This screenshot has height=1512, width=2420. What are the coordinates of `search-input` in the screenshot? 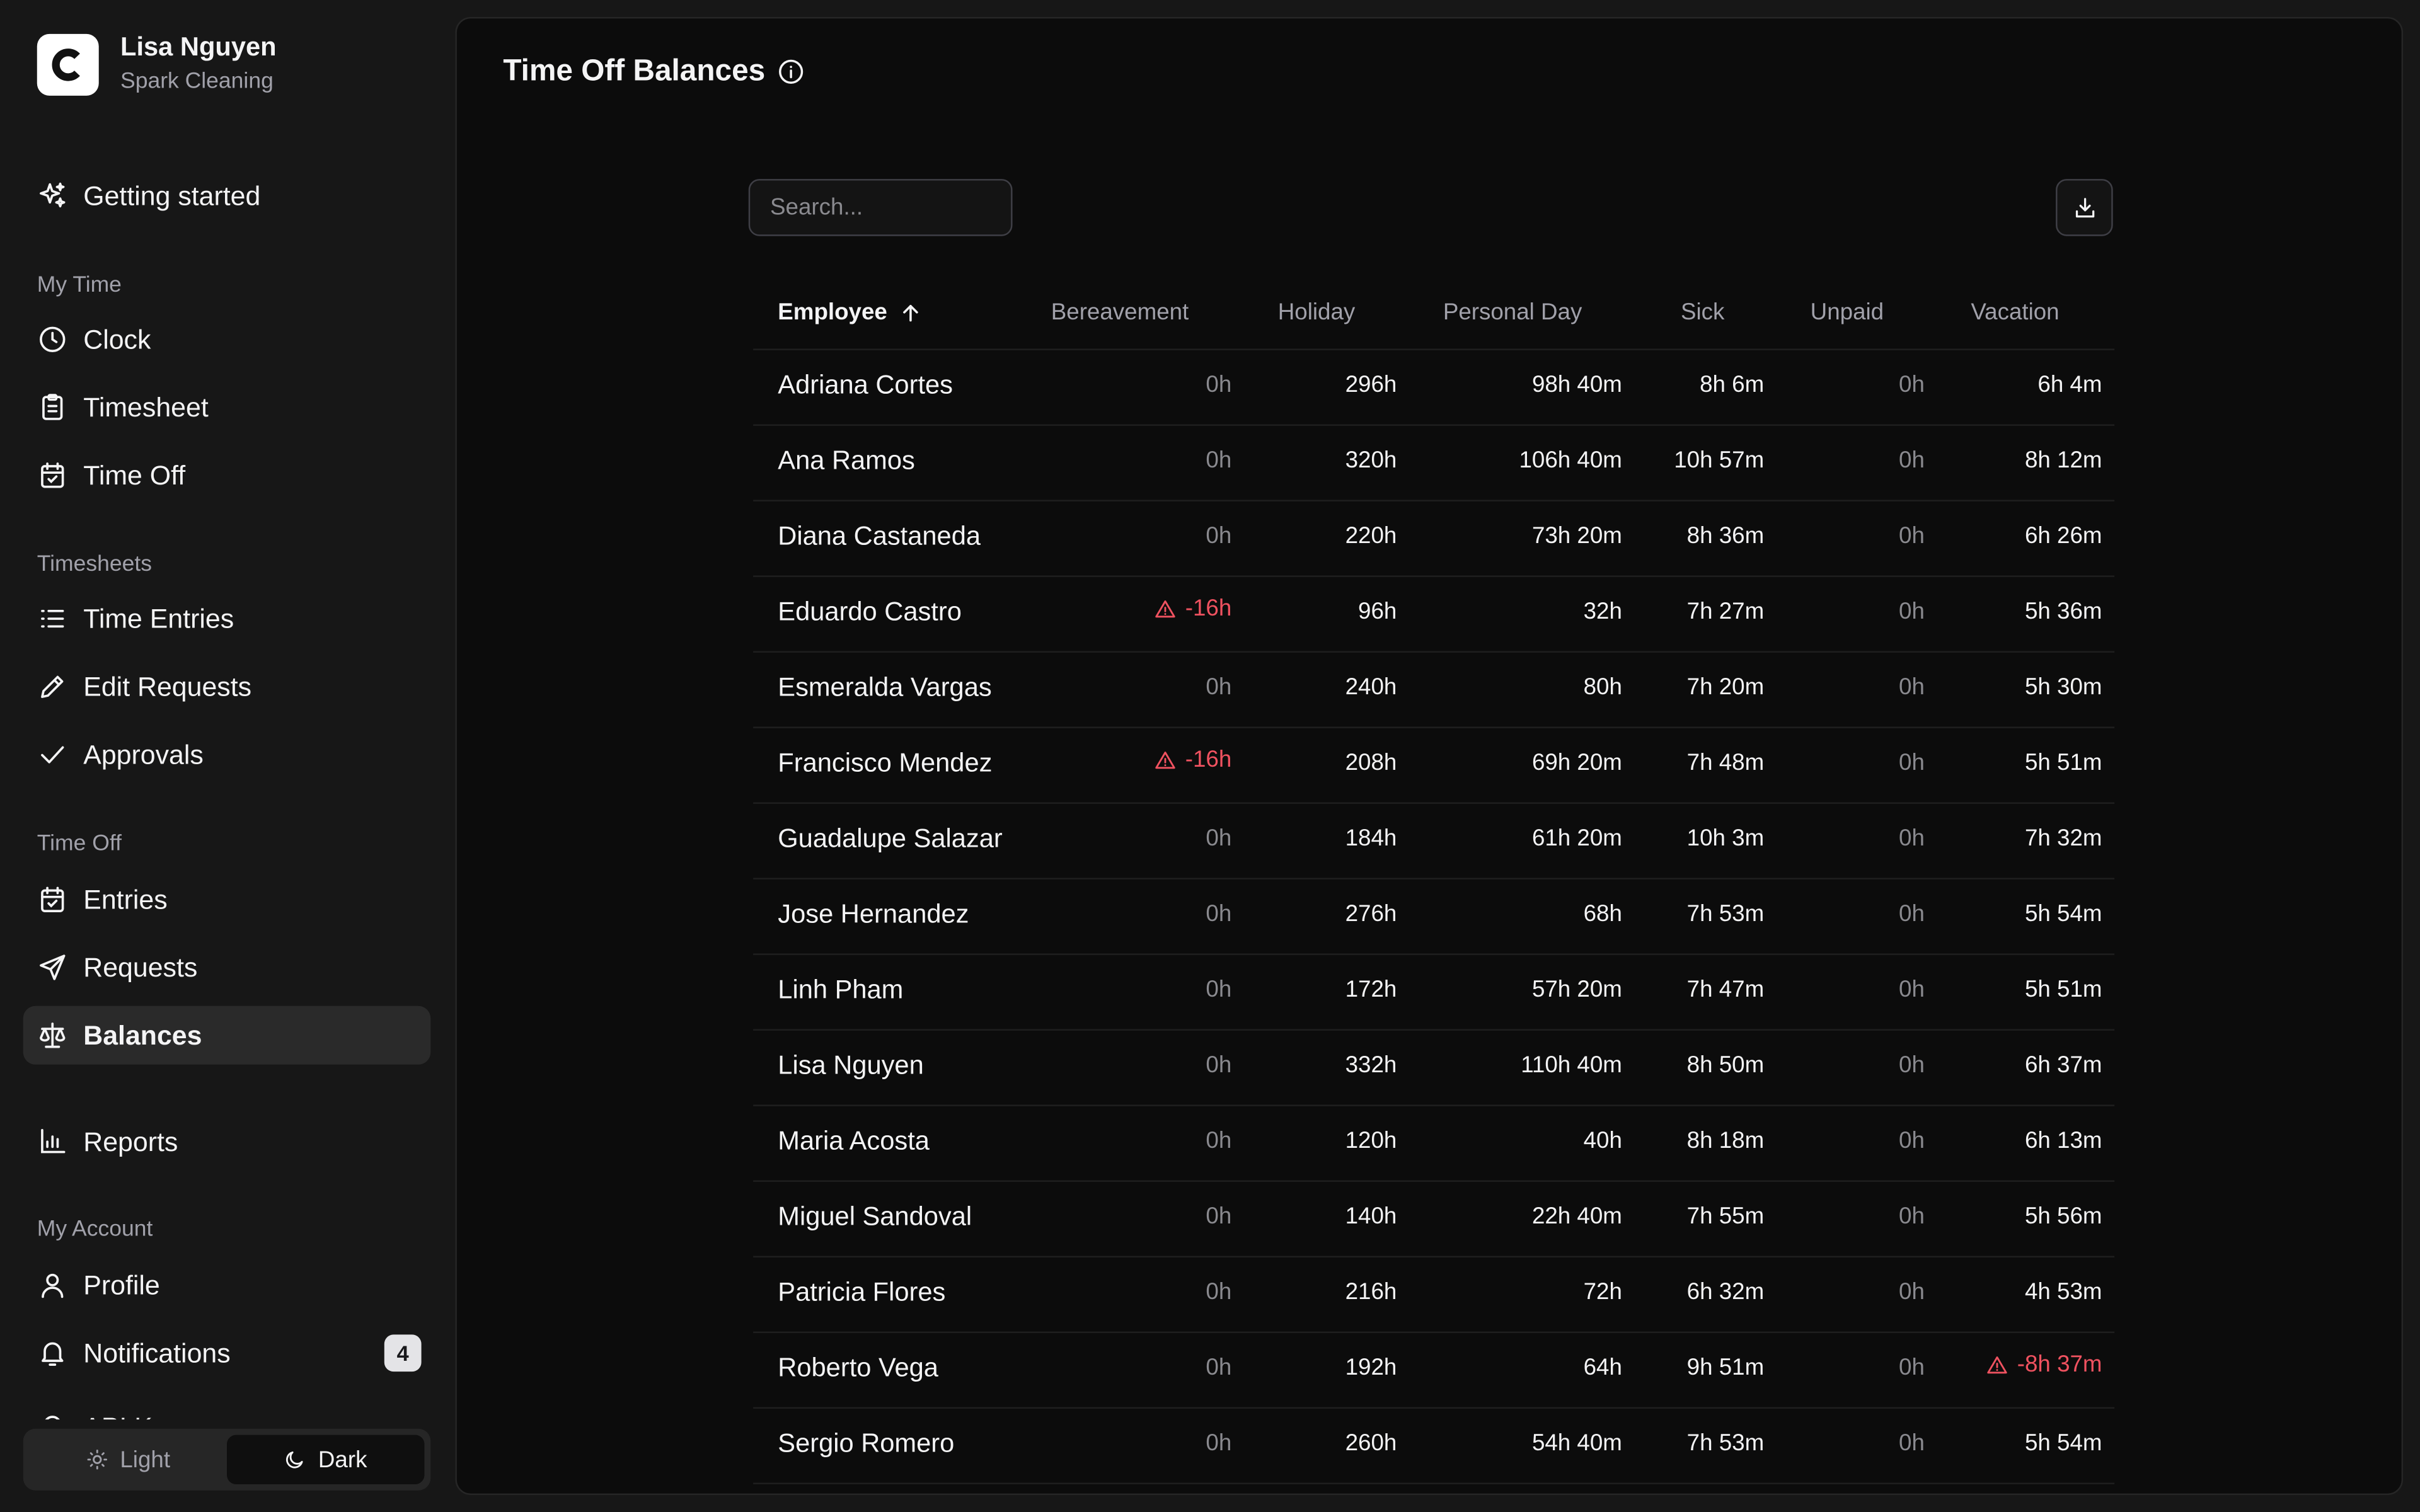 It's located at (881, 207).